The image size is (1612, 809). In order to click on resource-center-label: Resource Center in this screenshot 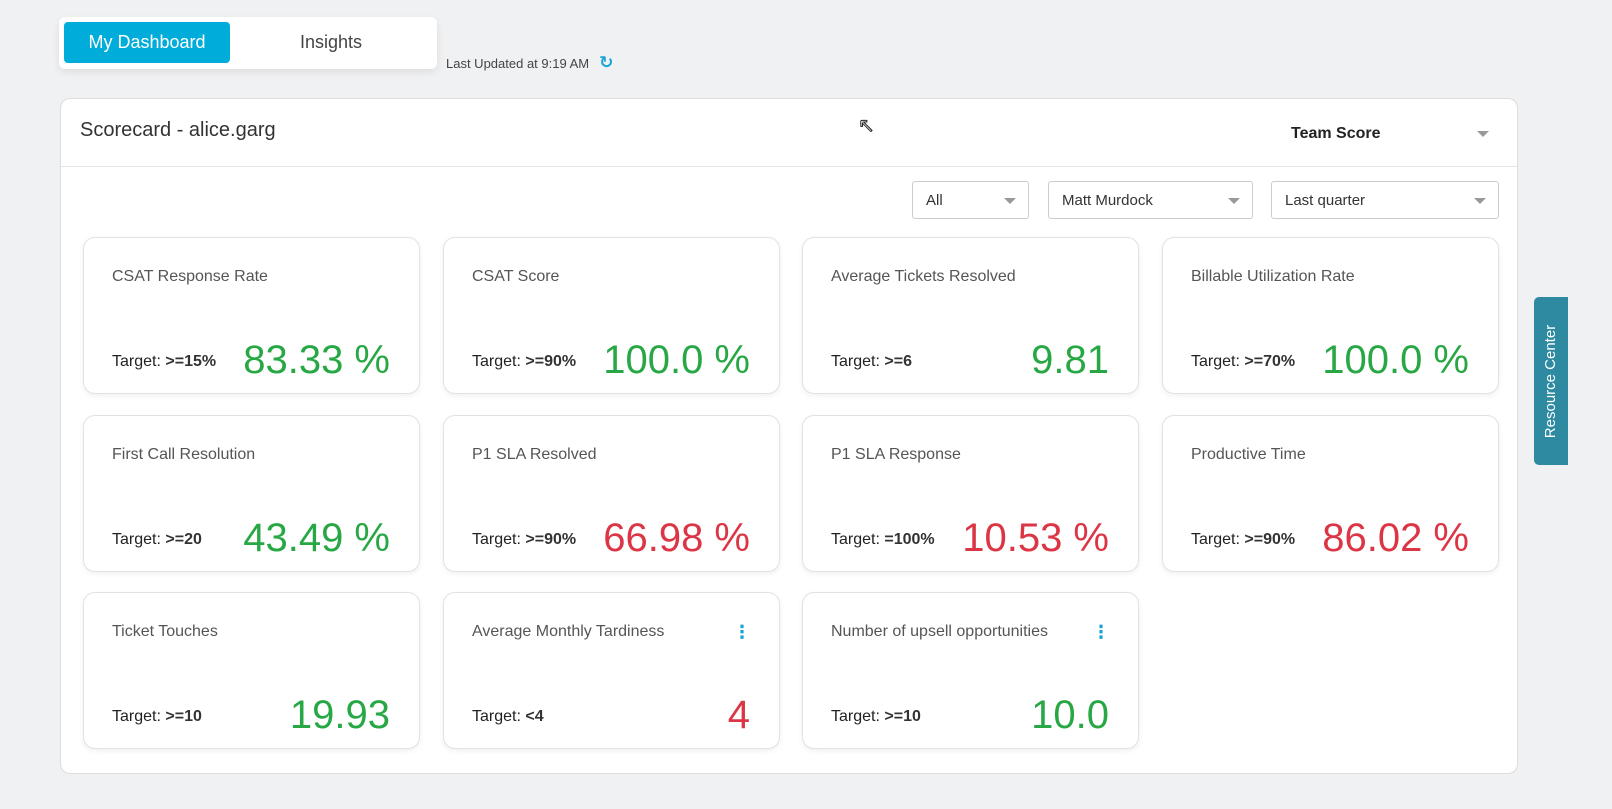, I will do `click(1551, 381)`.